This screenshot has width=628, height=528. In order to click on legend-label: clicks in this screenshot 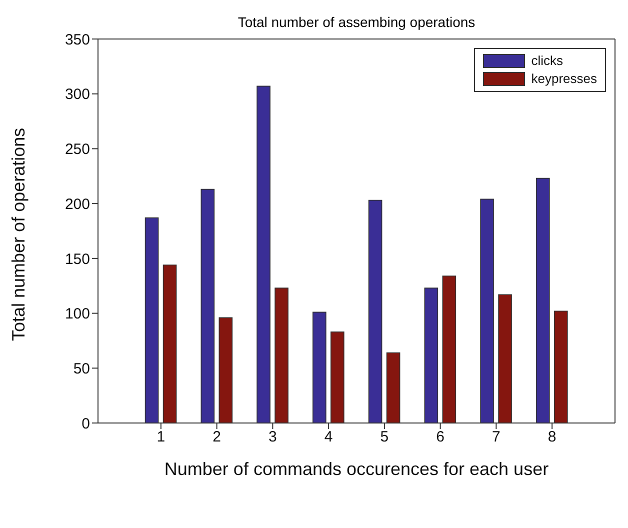, I will do `click(547, 61)`.